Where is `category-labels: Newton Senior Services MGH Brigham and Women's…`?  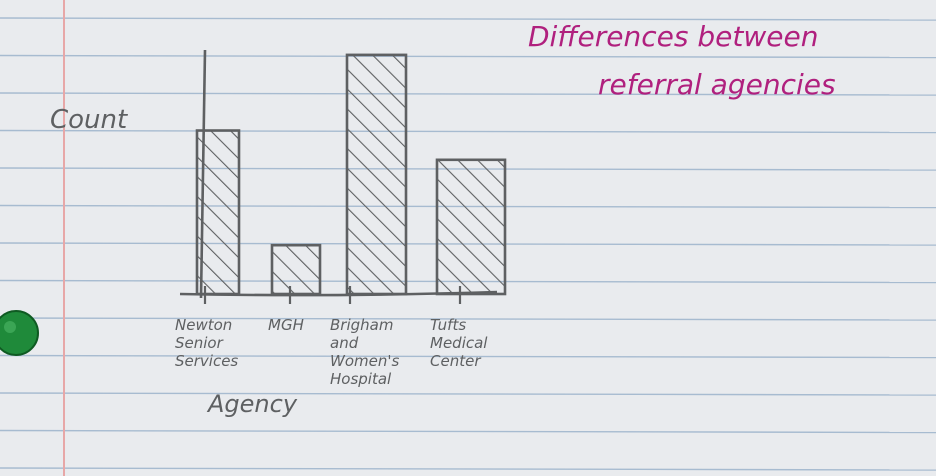
category-labels: Newton Senior Services MGH Brigham and Women's… is located at coordinates (331, 352).